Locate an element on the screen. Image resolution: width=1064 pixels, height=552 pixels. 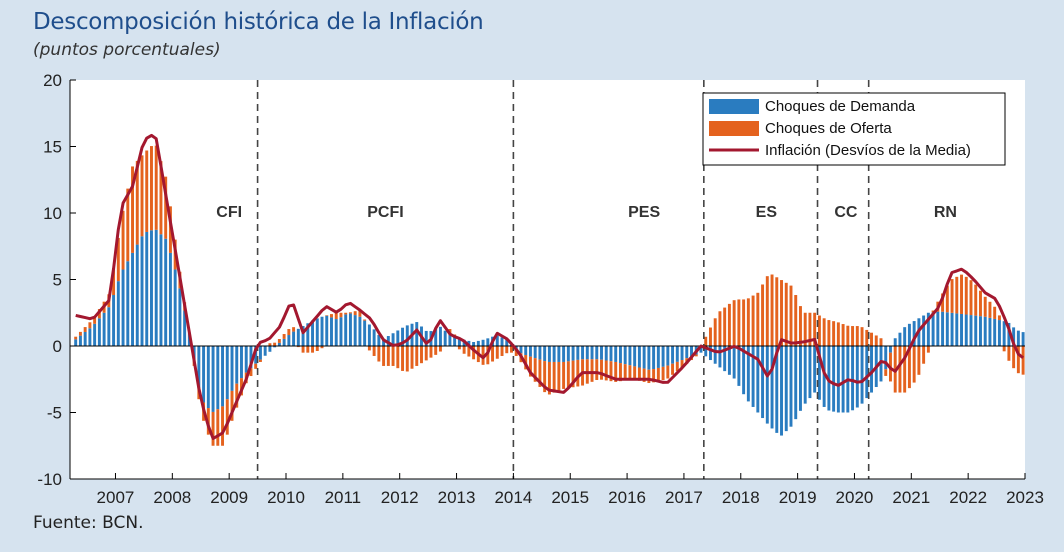
x-tick-label: 2007 is located at coordinates (116, 497).